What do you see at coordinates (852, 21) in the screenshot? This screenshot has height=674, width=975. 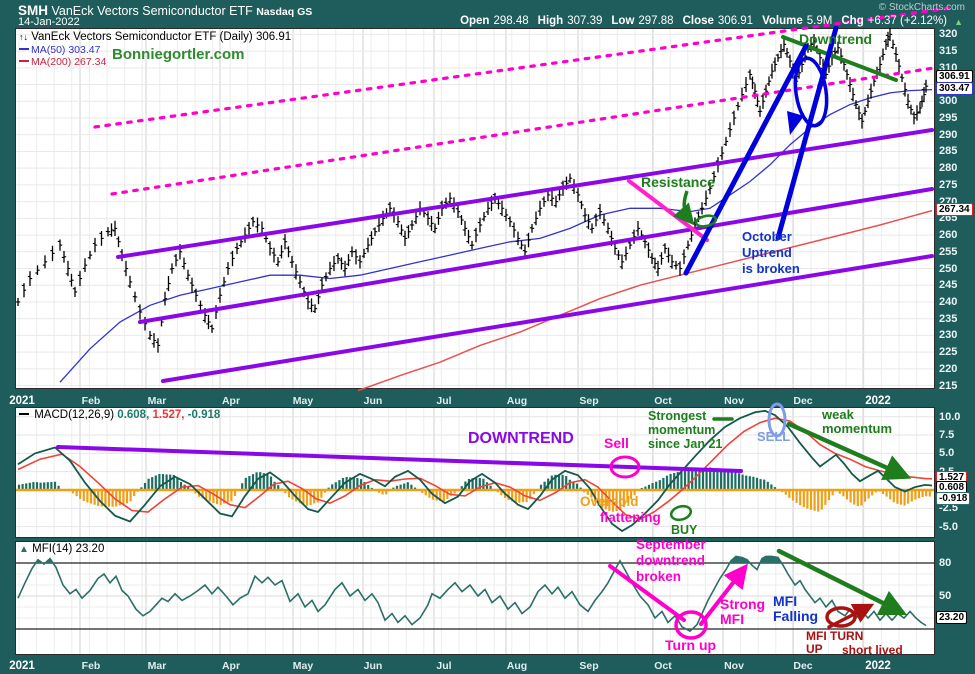 I see `stat-label-chg: Chg` at bounding box center [852, 21].